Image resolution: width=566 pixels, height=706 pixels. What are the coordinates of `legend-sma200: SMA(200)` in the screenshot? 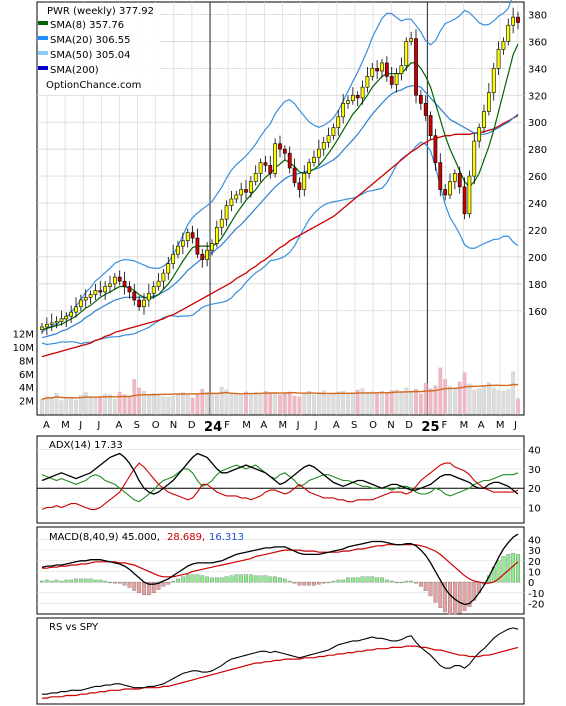 It's located at (74, 70).